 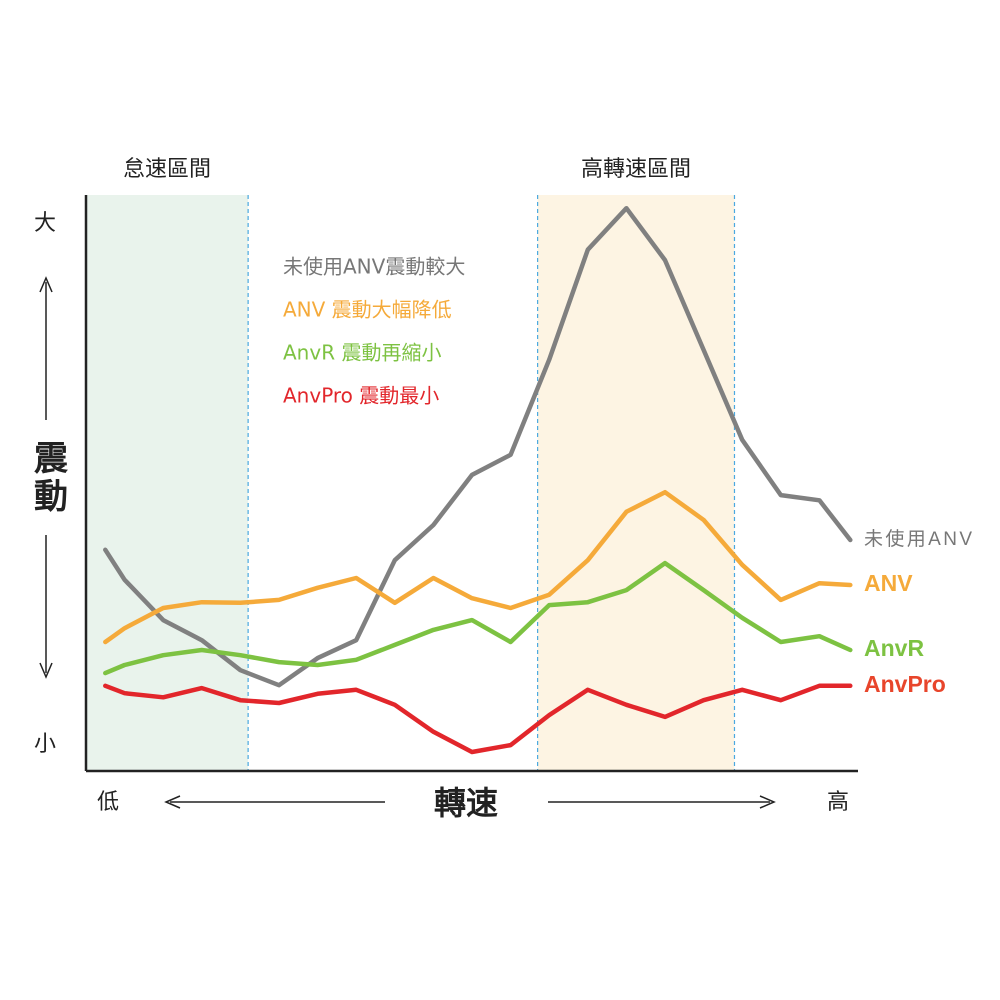 I want to click on series-end-label: AnvPro, so click(x=905, y=684).